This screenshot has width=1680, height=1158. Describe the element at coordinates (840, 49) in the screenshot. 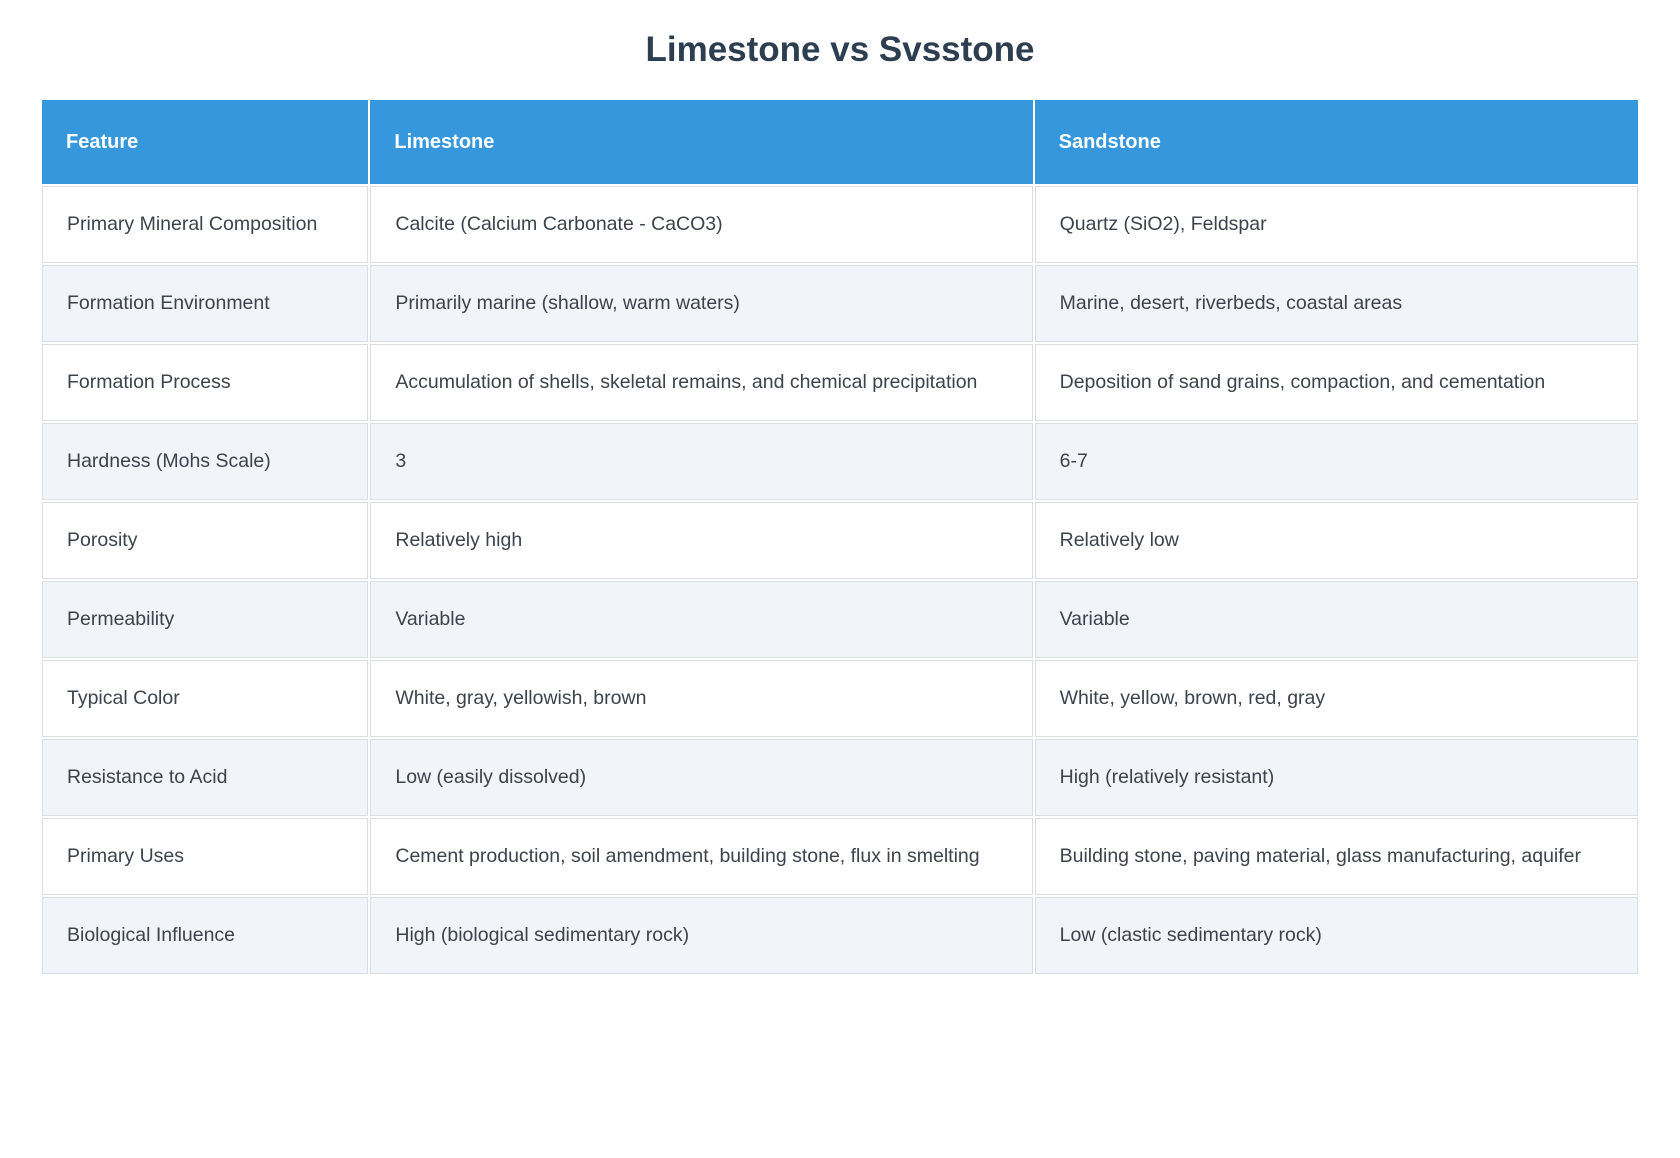

I see `page-title: Limestone vs Svsstone` at that location.